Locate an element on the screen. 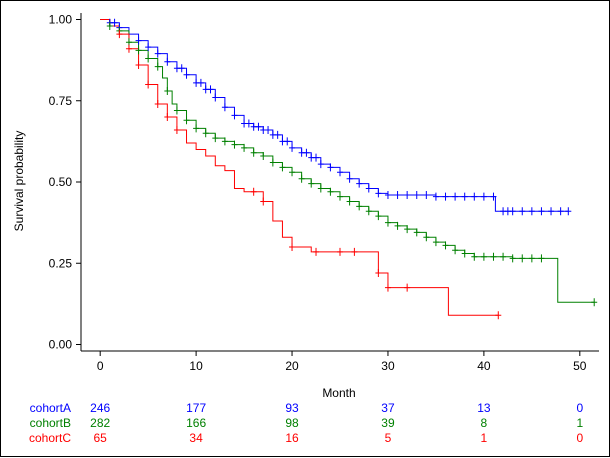 Image resolution: width=610 pixels, height=458 pixels. risk-count-cohortC: 1 is located at coordinates (484, 438).